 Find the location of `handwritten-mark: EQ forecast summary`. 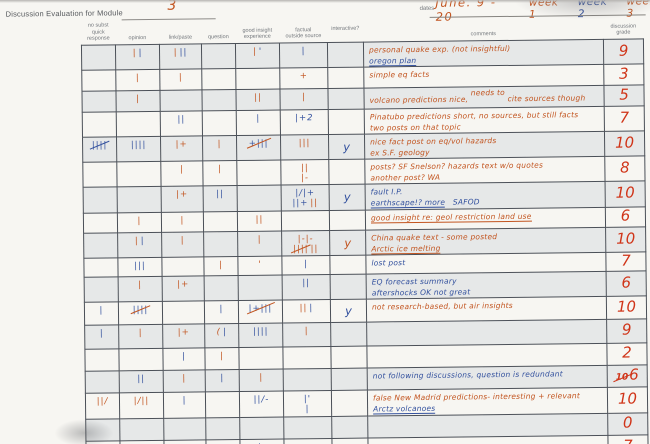

handwritten-mark: EQ forecast summary is located at coordinates (414, 281).